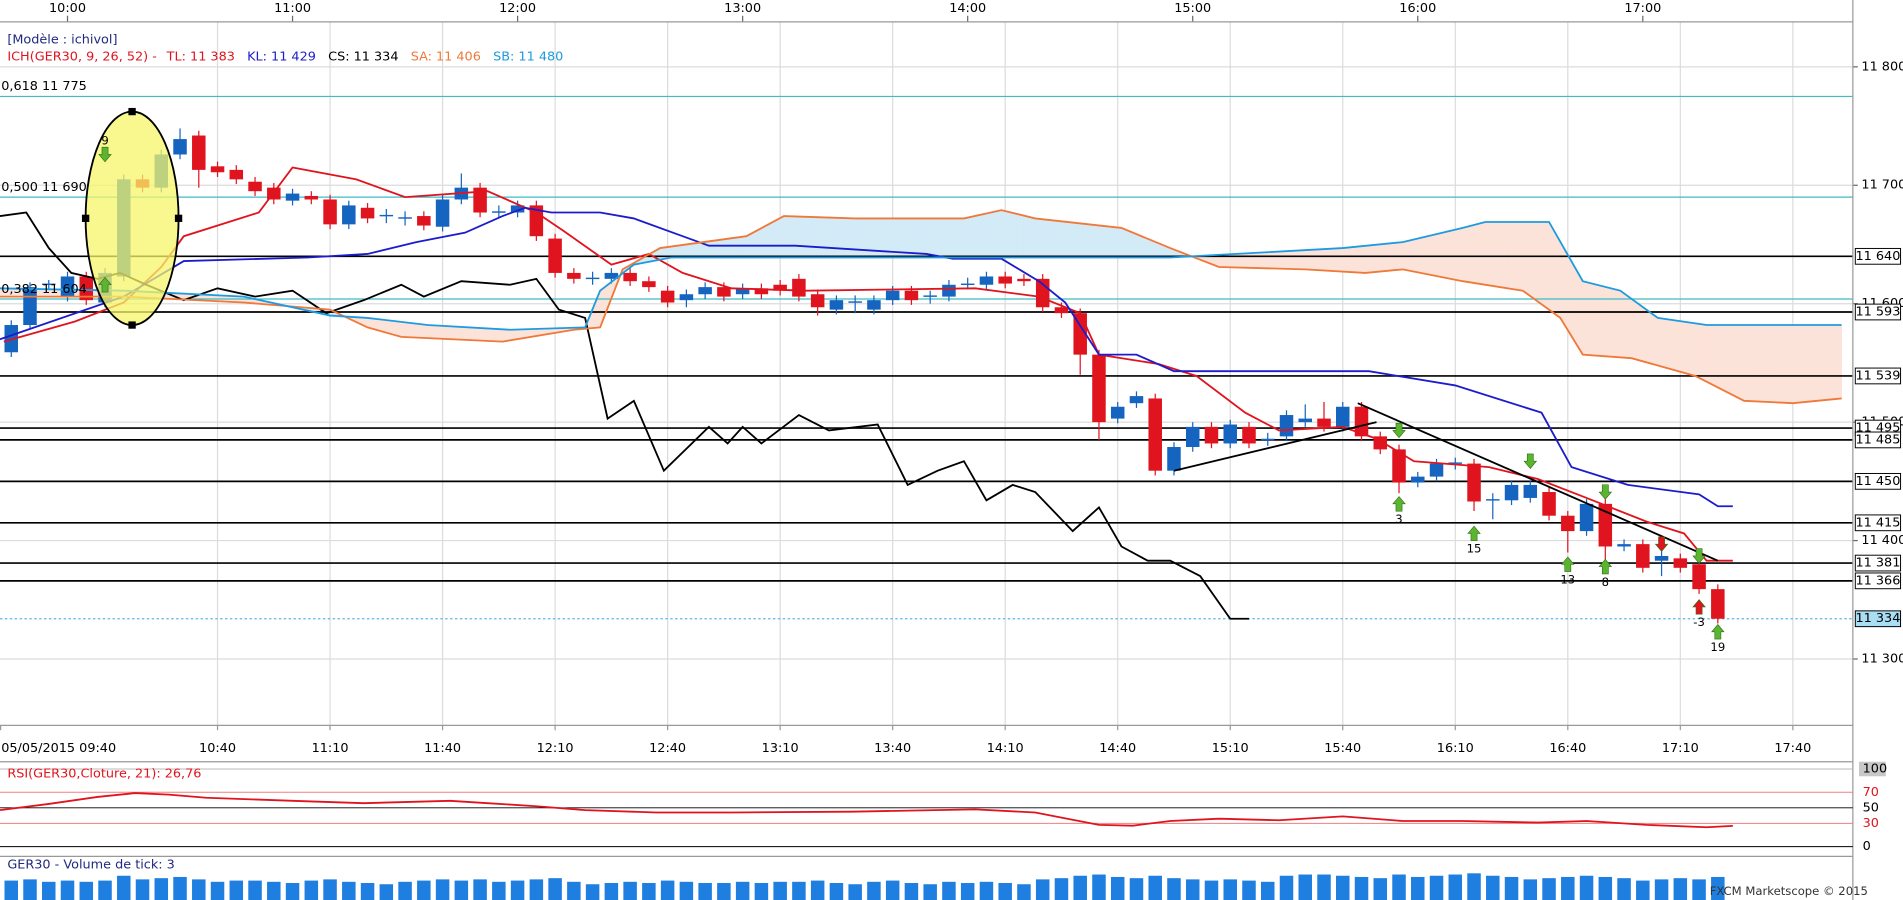  Describe the element at coordinates (1871, 823) in the screenshot. I see `rsi-tick-label: 30` at that location.